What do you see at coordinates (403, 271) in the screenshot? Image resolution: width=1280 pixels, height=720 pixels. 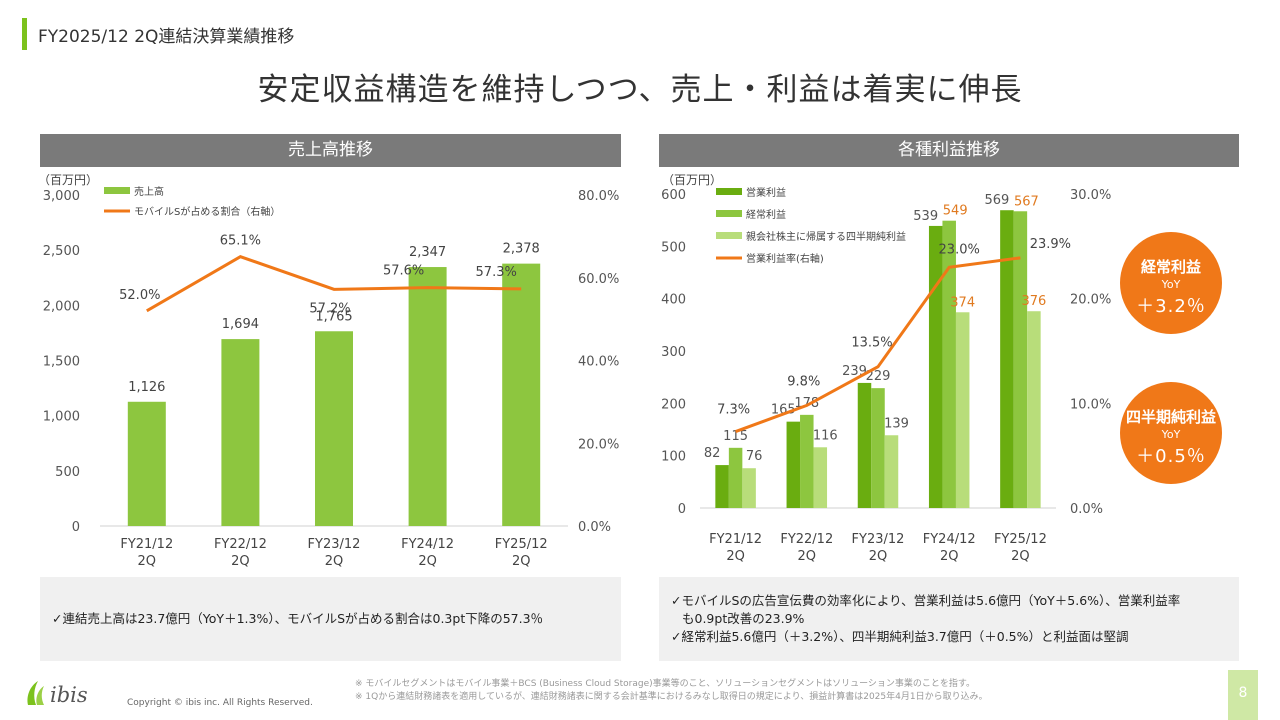 I see `mobile-share-label: 57.6%` at bounding box center [403, 271].